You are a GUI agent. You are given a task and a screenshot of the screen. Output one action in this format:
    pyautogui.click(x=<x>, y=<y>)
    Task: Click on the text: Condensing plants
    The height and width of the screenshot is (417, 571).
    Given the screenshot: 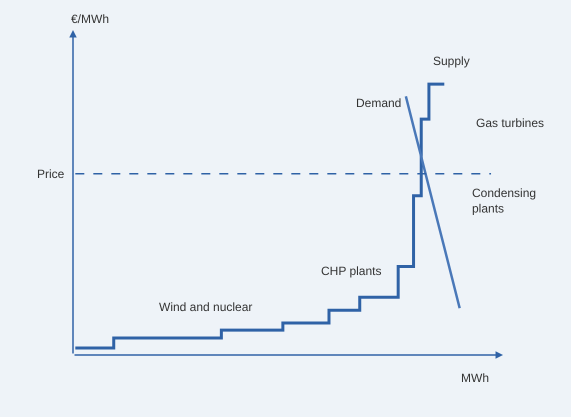 What is the action you would take?
    pyautogui.click(x=504, y=201)
    